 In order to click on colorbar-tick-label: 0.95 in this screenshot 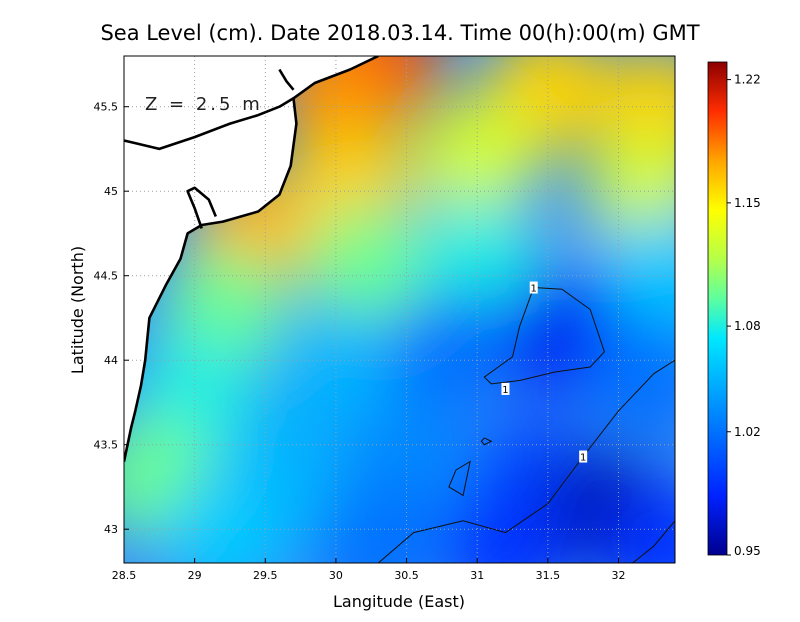, I will do `click(747, 551)`.